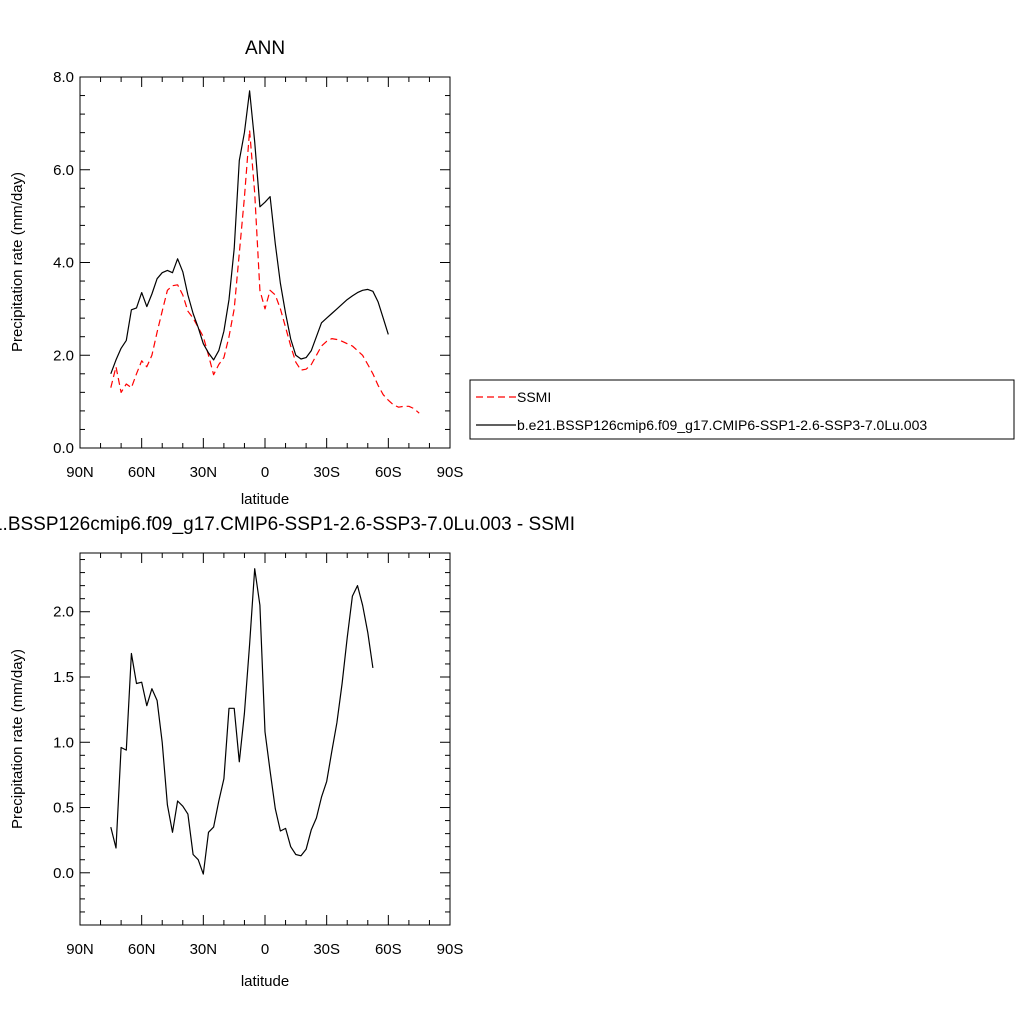 The width and height of the screenshot is (1024, 1024). Describe the element at coordinates (326, 949) in the screenshot. I see `bottom-x-tick-label-4: 30S` at that location.